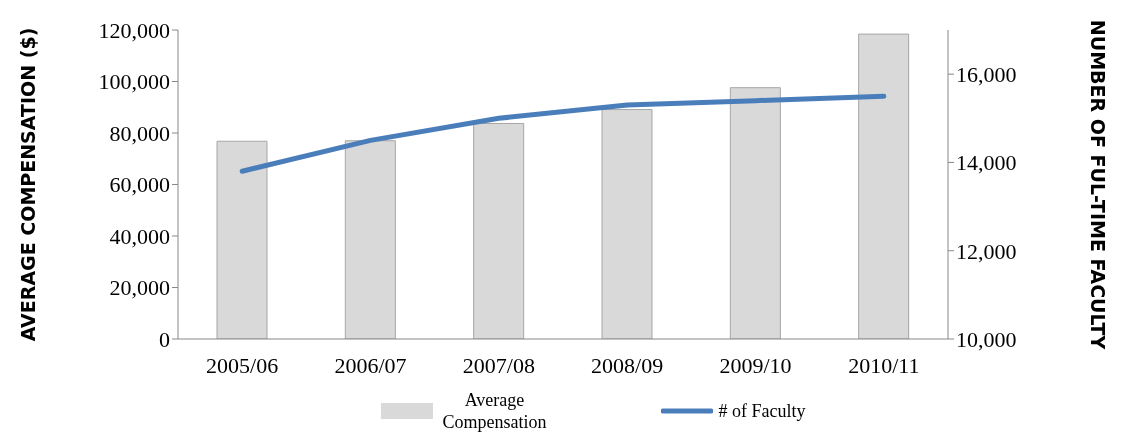 The height and width of the screenshot is (443, 1128). What do you see at coordinates (370, 365) in the screenshot?
I see `x-tick-label: 2006/07` at bounding box center [370, 365].